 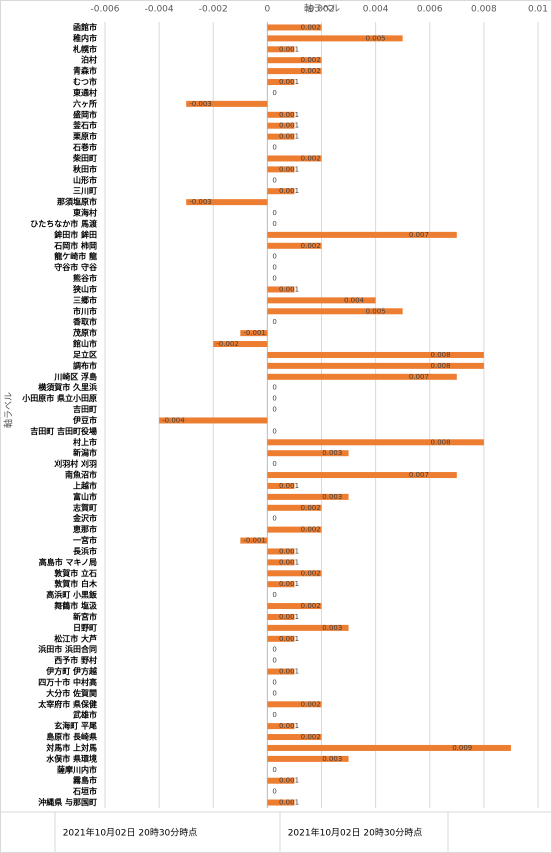 What do you see at coordinates (85, 365) in the screenshot?
I see `y-tick-label: 調布市` at bounding box center [85, 365].